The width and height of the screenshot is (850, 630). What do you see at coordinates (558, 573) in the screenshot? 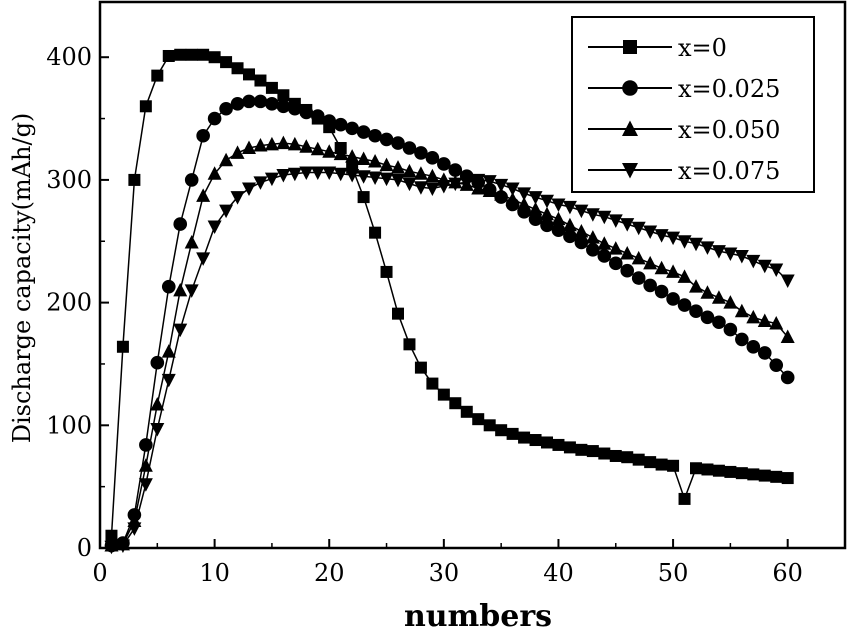
I see `x-tick-label: 40` at bounding box center [558, 573].